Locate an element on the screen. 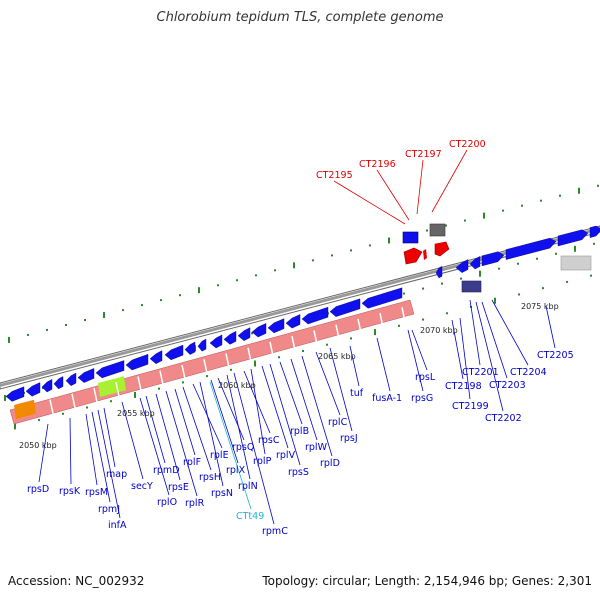 Image resolution: width=600 pixels, height=600 pixels. gene-label: CT2199 is located at coordinates (470, 406).